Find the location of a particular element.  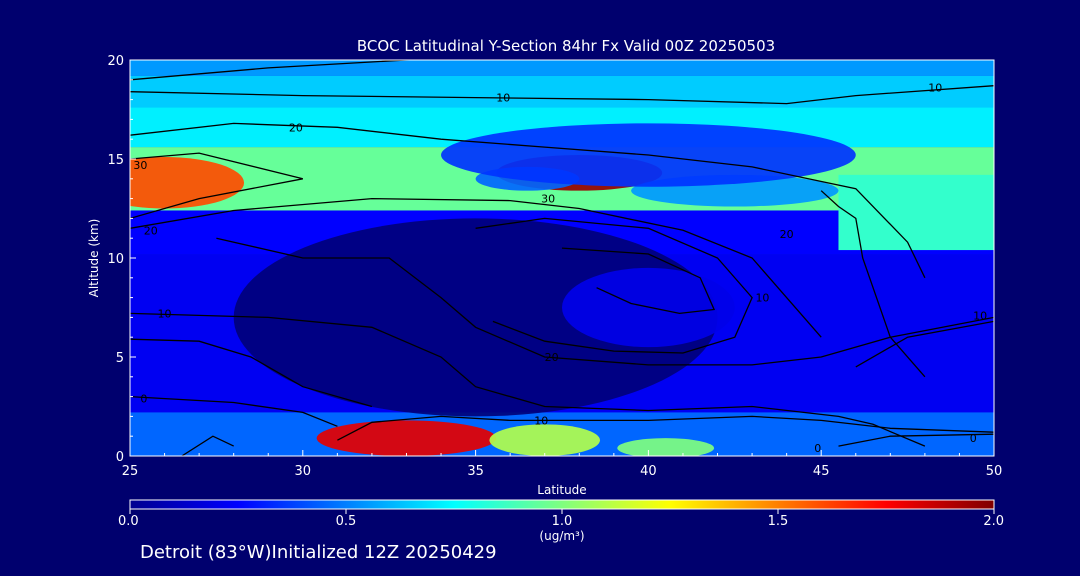

x-axis-label: Latitude is located at coordinates (561, 490).